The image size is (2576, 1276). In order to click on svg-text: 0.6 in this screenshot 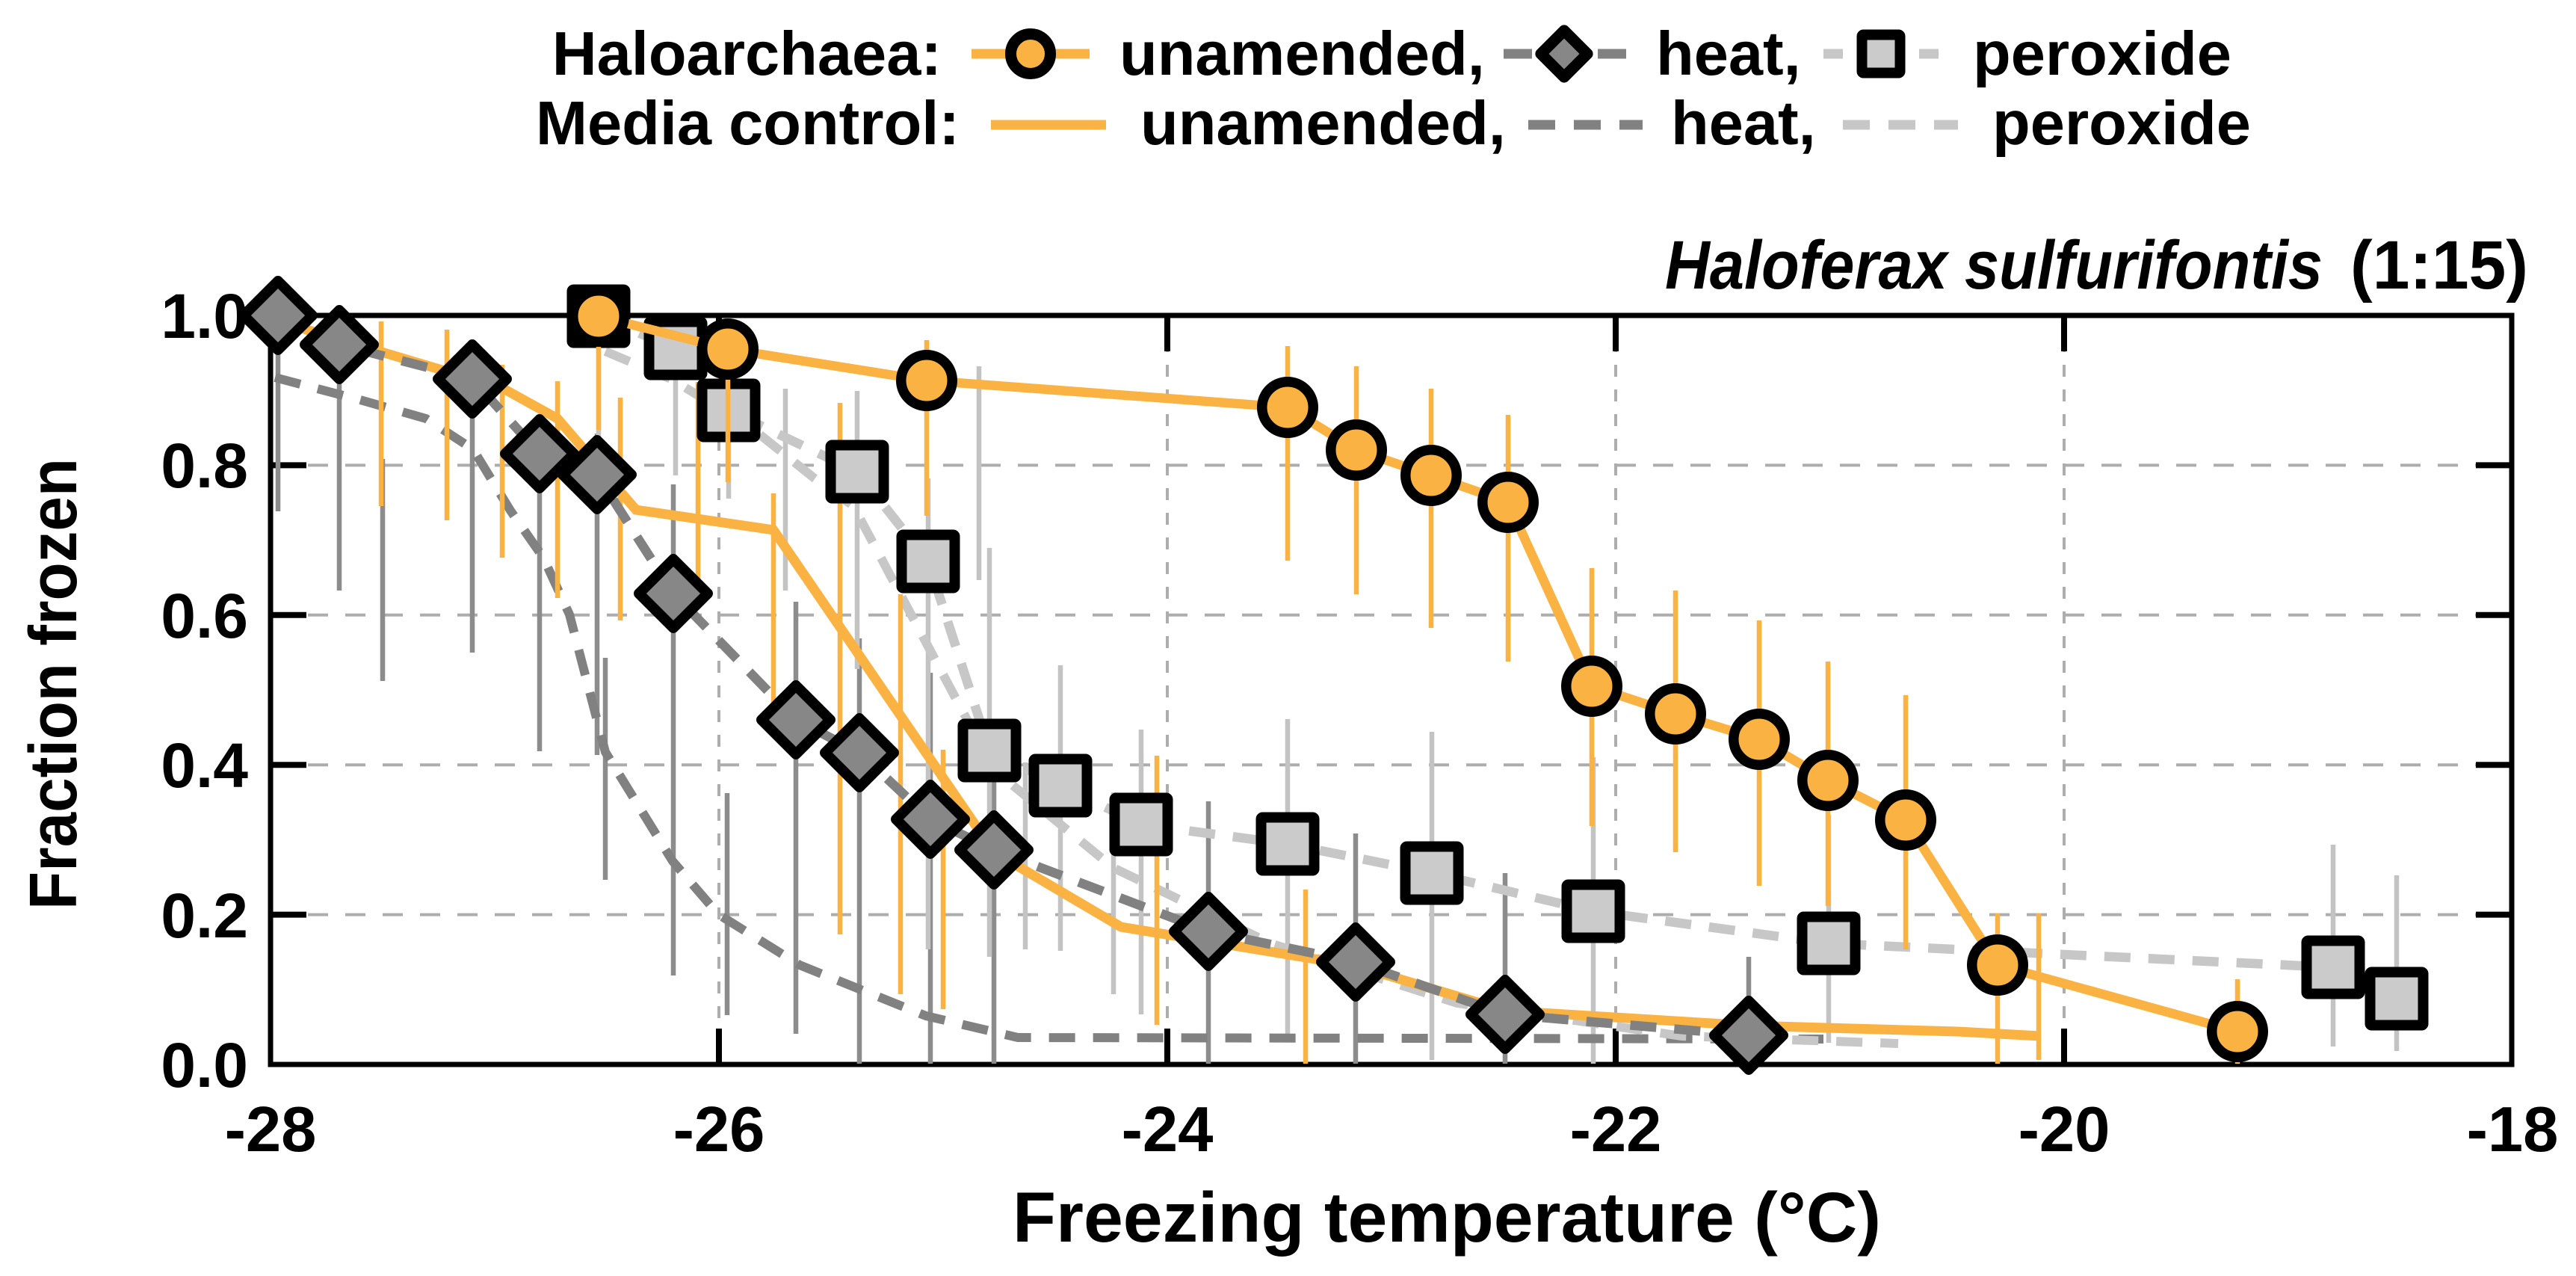, I will do `click(205, 616)`.